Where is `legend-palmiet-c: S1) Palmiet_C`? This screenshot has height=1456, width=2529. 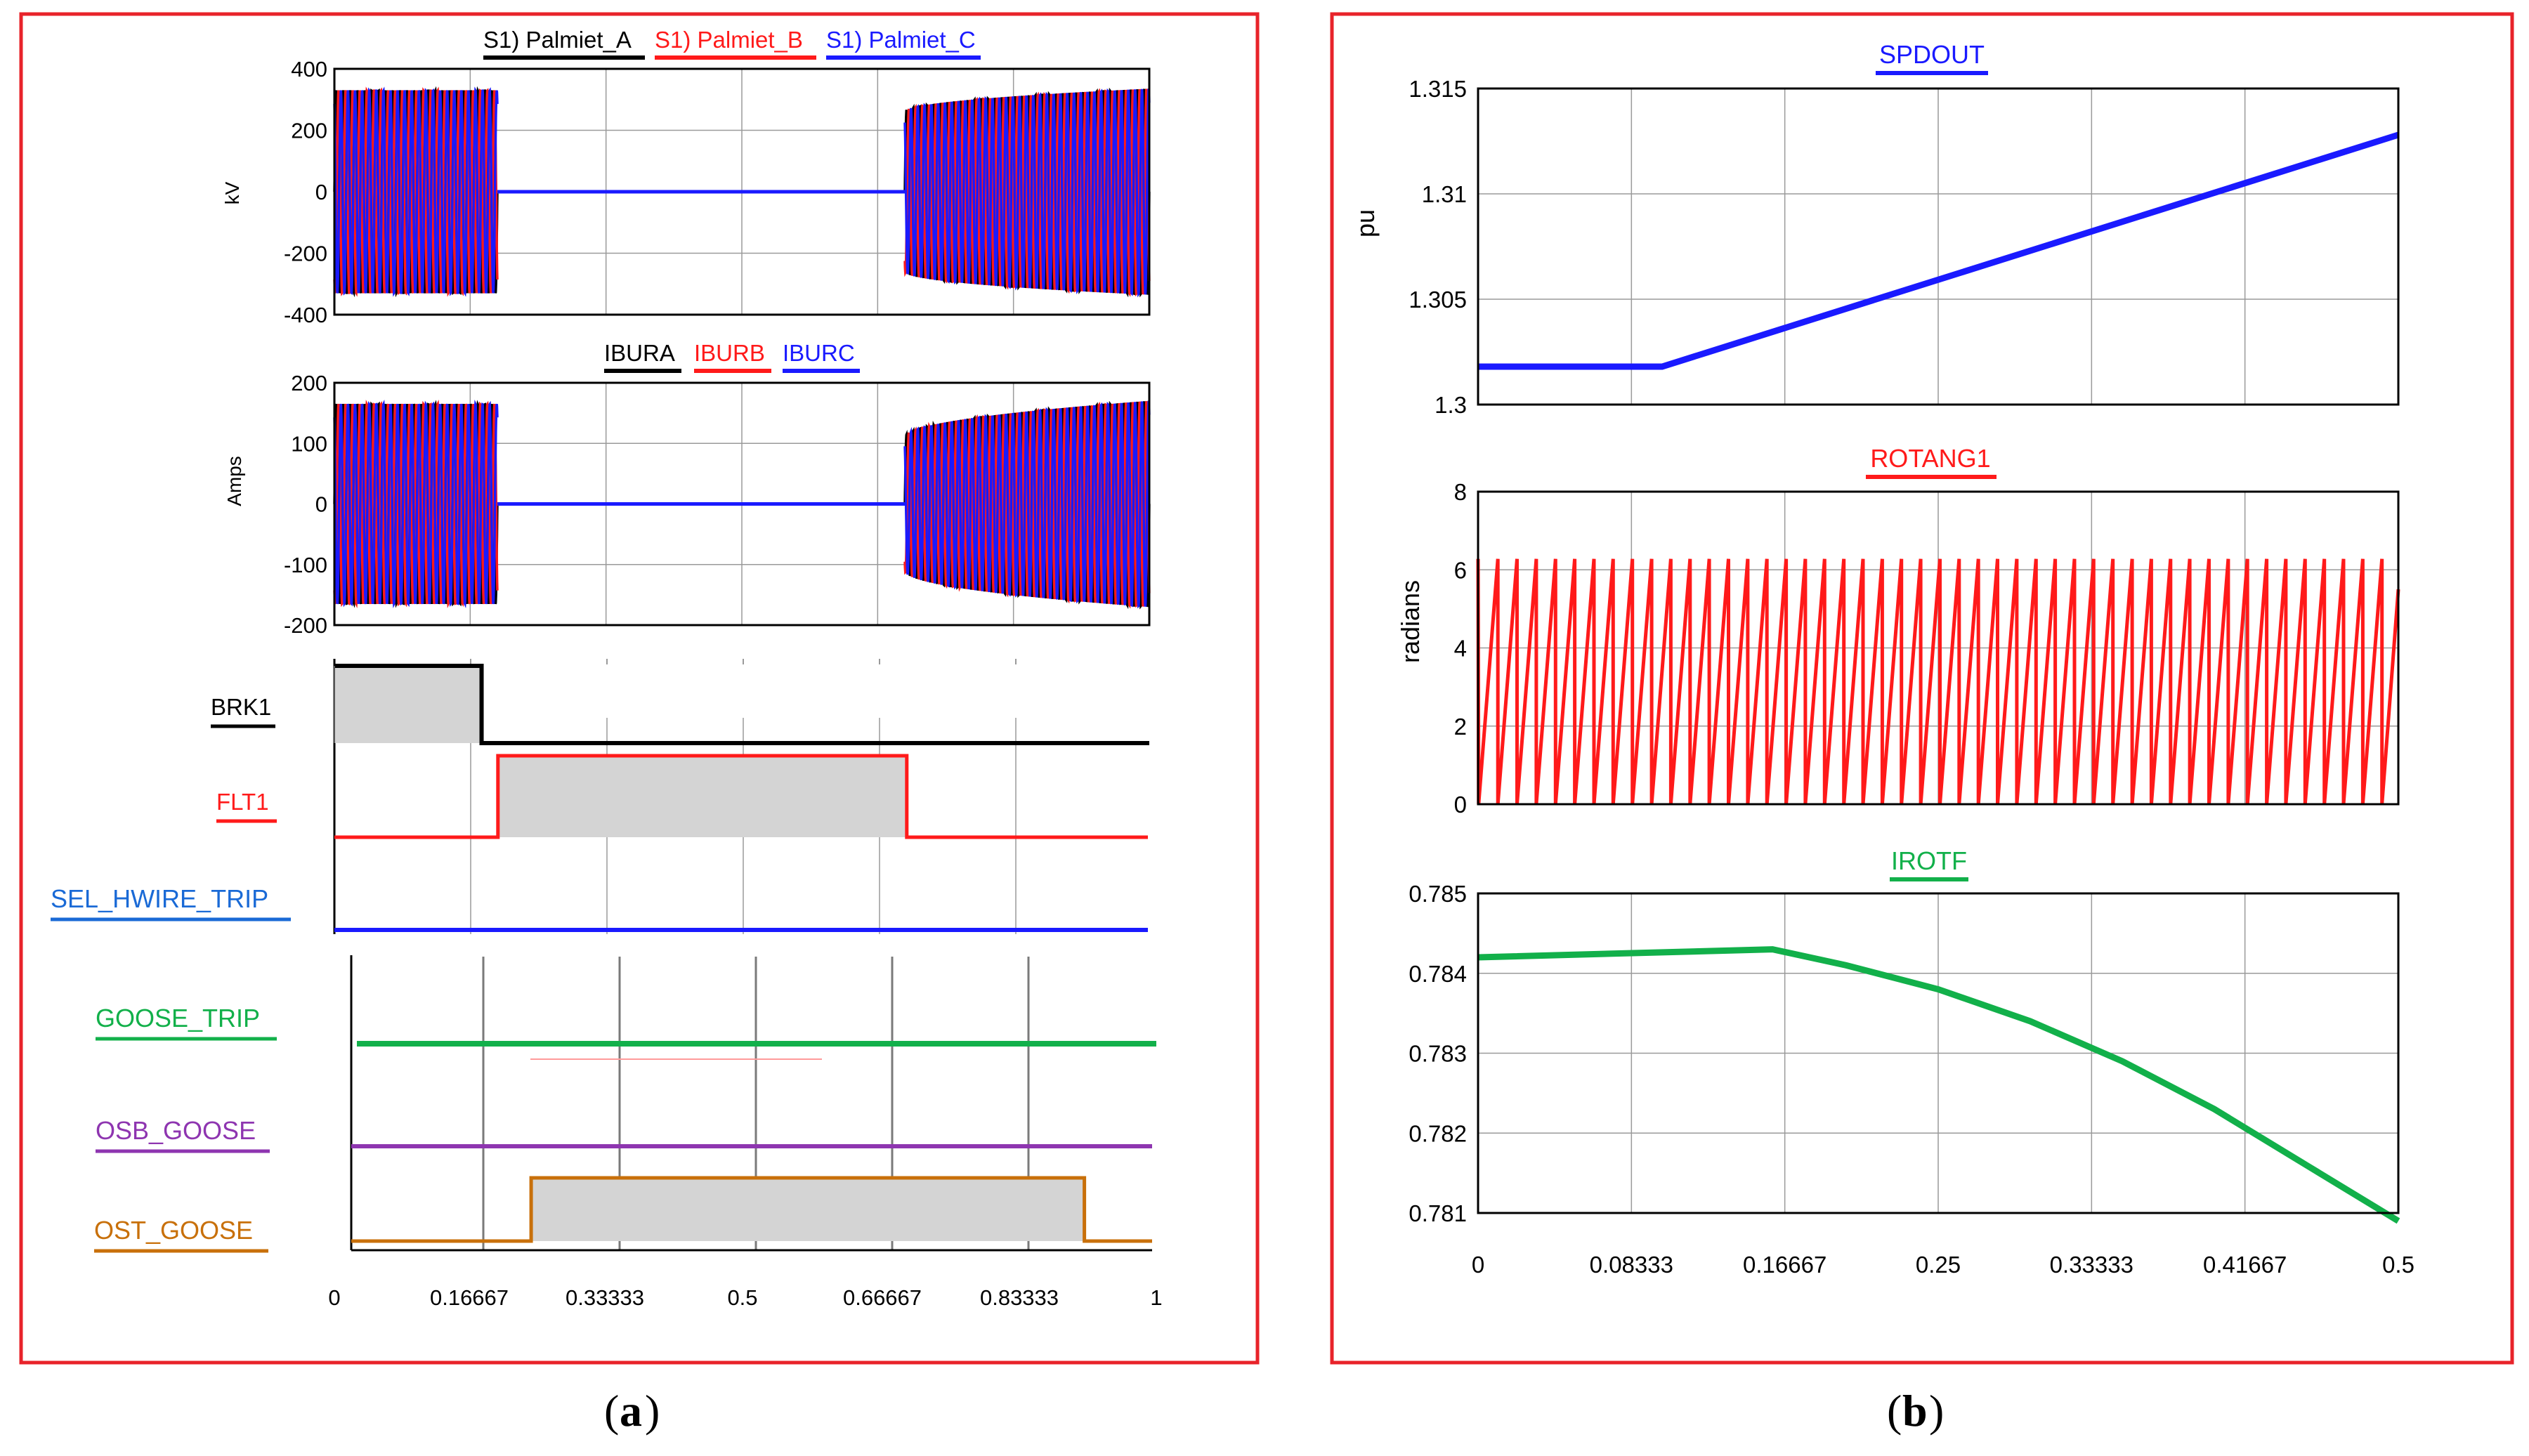 legend-palmiet-c: S1) Palmiet_C is located at coordinates (901, 40).